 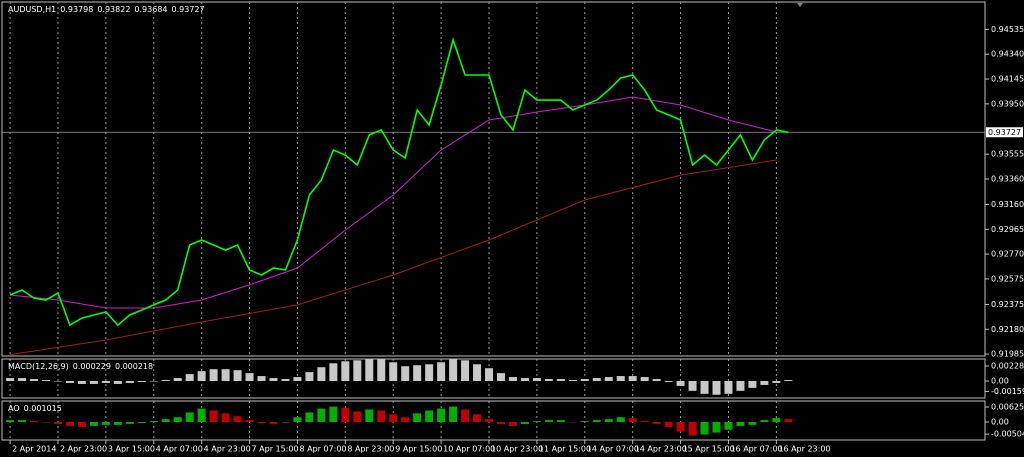 What do you see at coordinates (38, 366) in the screenshot?
I see `panel-title: MACD(12,26,9)` at bounding box center [38, 366].